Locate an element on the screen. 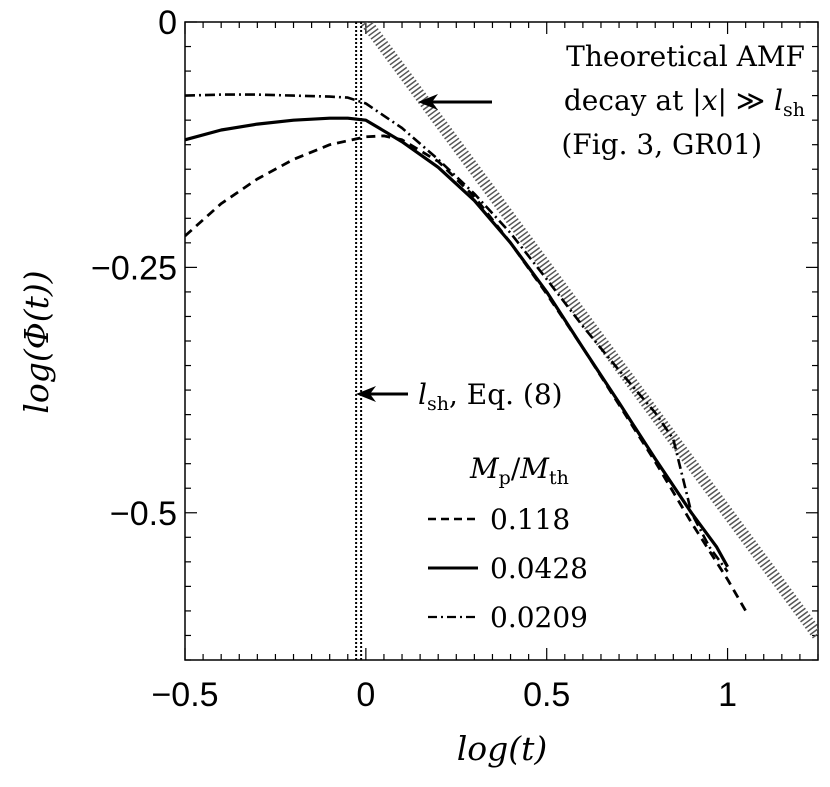  x-tick-label: 0 is located at coordinates (365, 695).